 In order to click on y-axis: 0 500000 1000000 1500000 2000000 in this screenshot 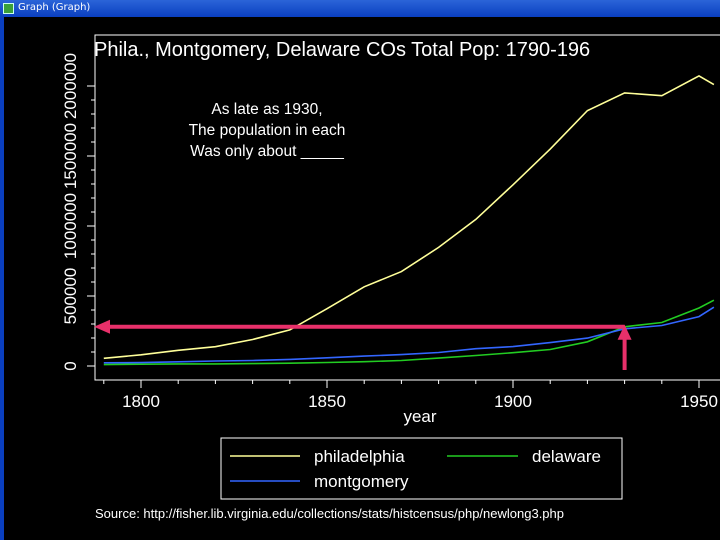, I will do `click(78, 212)`.